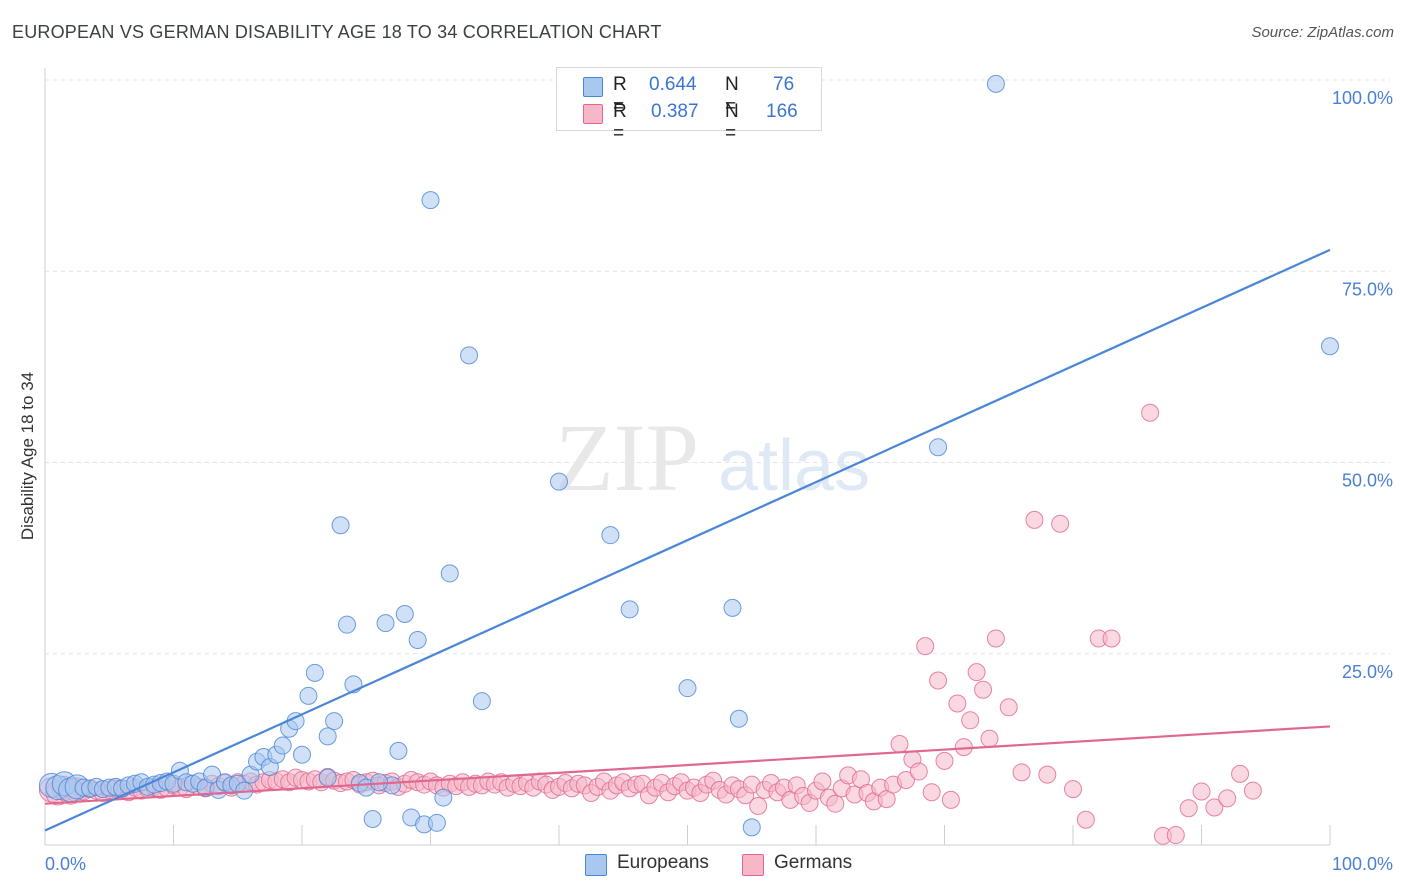  What do you see at coordinates (65, 864) in the screenshot?
I see `x-tick-label-0: 0.0%` at bounding box center [65, 864].